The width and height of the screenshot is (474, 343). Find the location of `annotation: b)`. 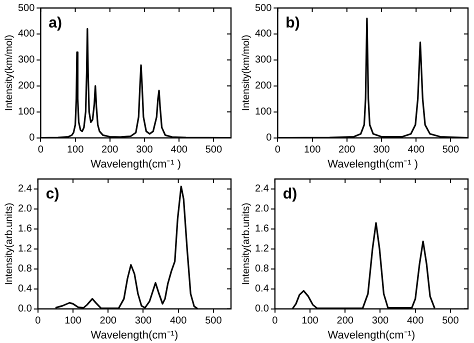

annotation: b) is located at coordinates (293, 23).